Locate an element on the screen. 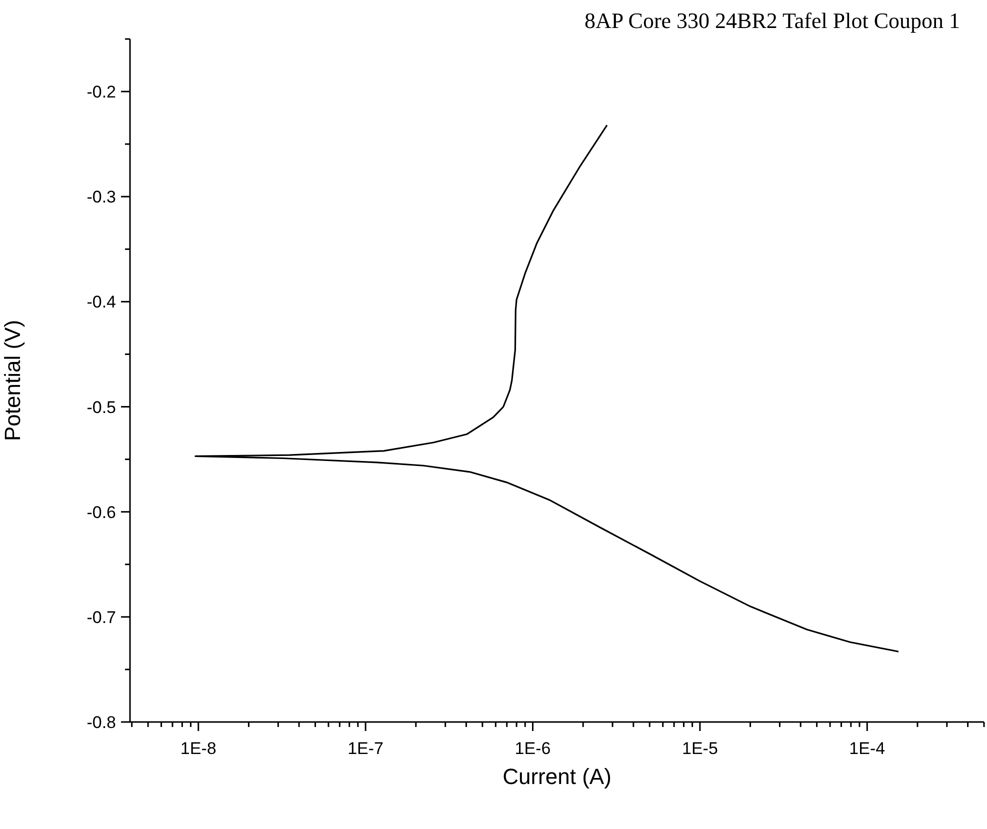 The height and width of the screenshot is (829, 987). x-tick-label: 1E-4 is located at coordinates (867, 748).